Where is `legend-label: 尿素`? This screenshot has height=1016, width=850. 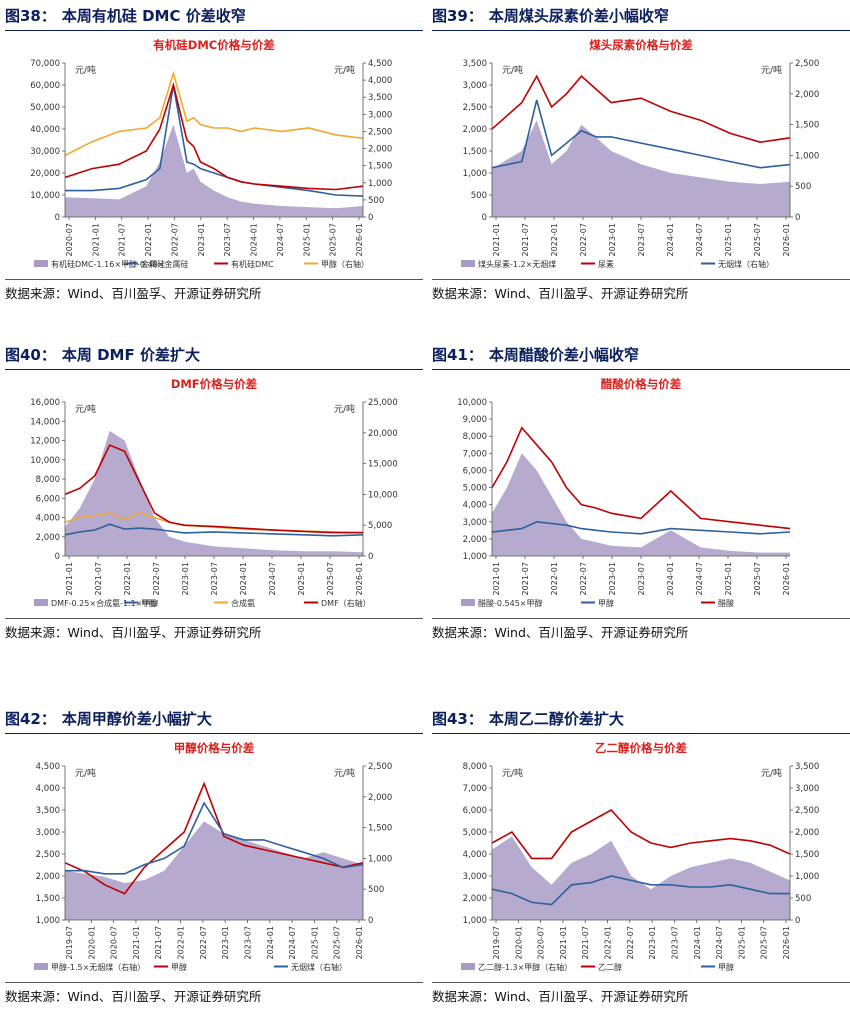
legend-label: 尿素 is located at coordinates (606, 264).